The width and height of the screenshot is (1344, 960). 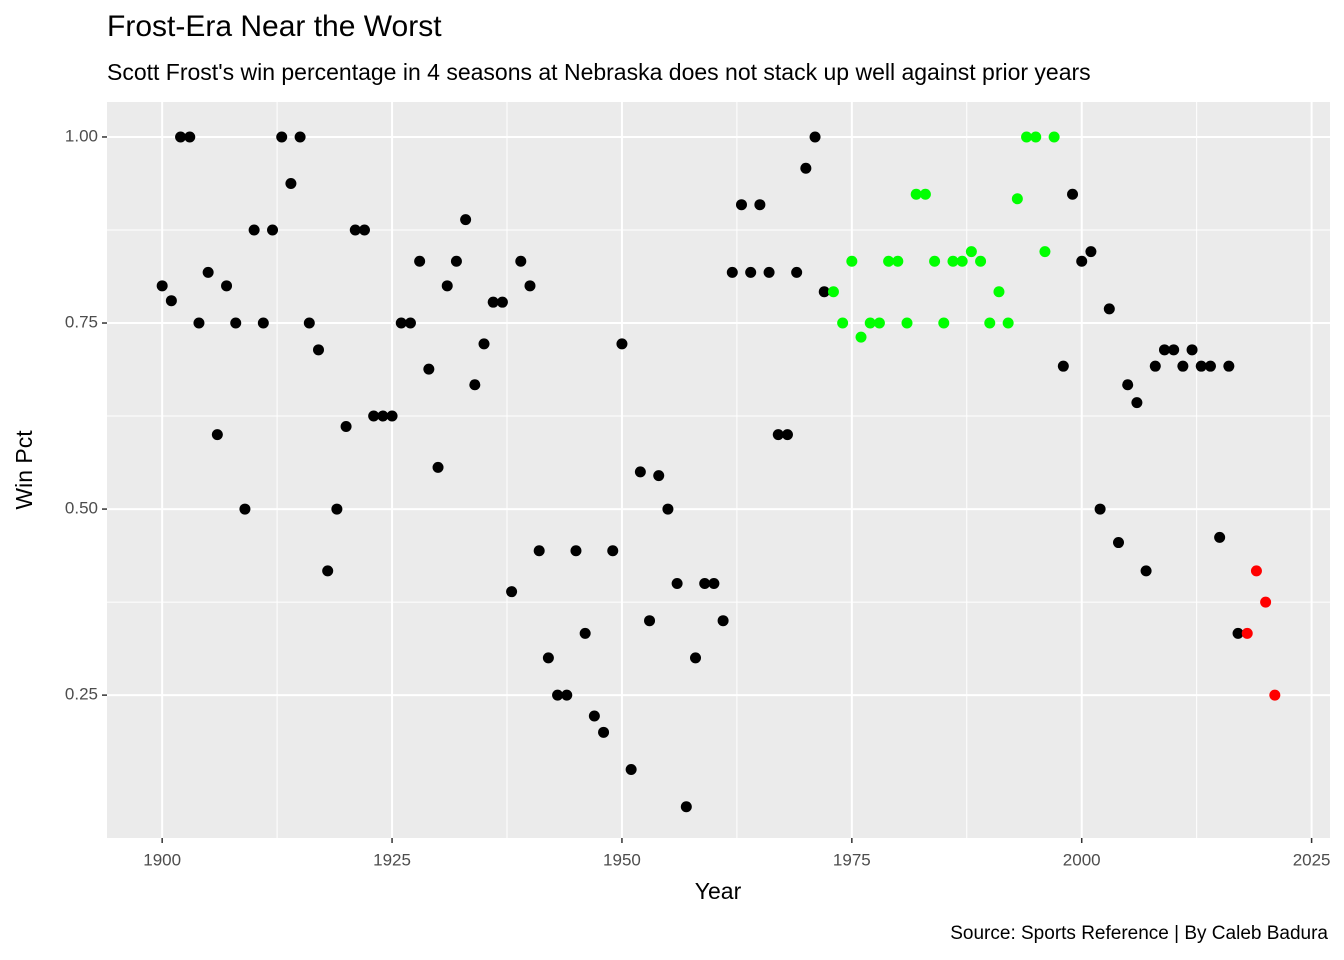 What do you see at coordinates (852, 859) in the screenshot?
I see `x-tick-label: 1975` at bounding box center [852, 859].